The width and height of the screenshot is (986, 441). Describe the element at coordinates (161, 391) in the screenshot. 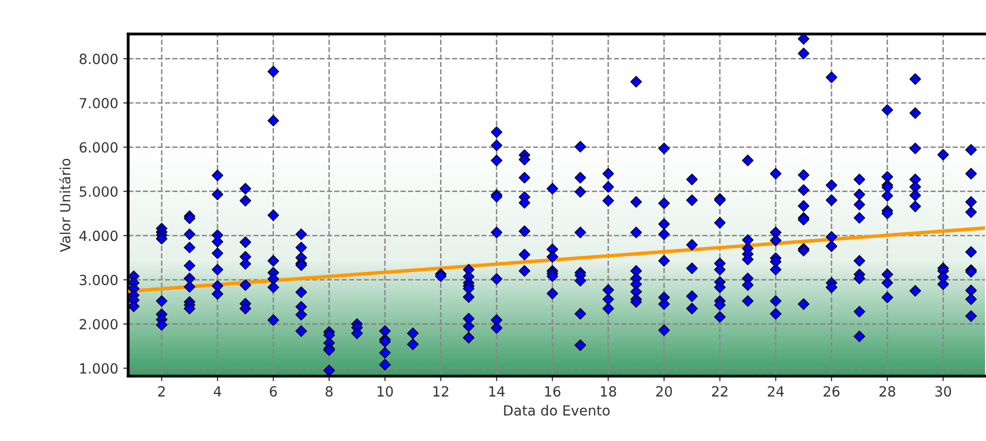

I see `x-tick-label: 2` at that location.